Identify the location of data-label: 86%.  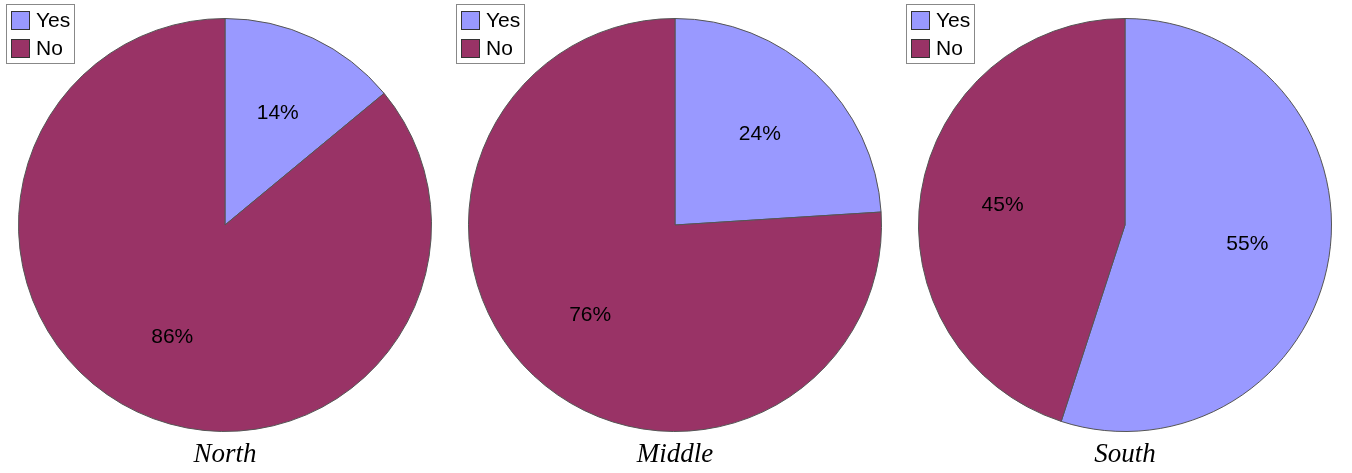
(172, 335).